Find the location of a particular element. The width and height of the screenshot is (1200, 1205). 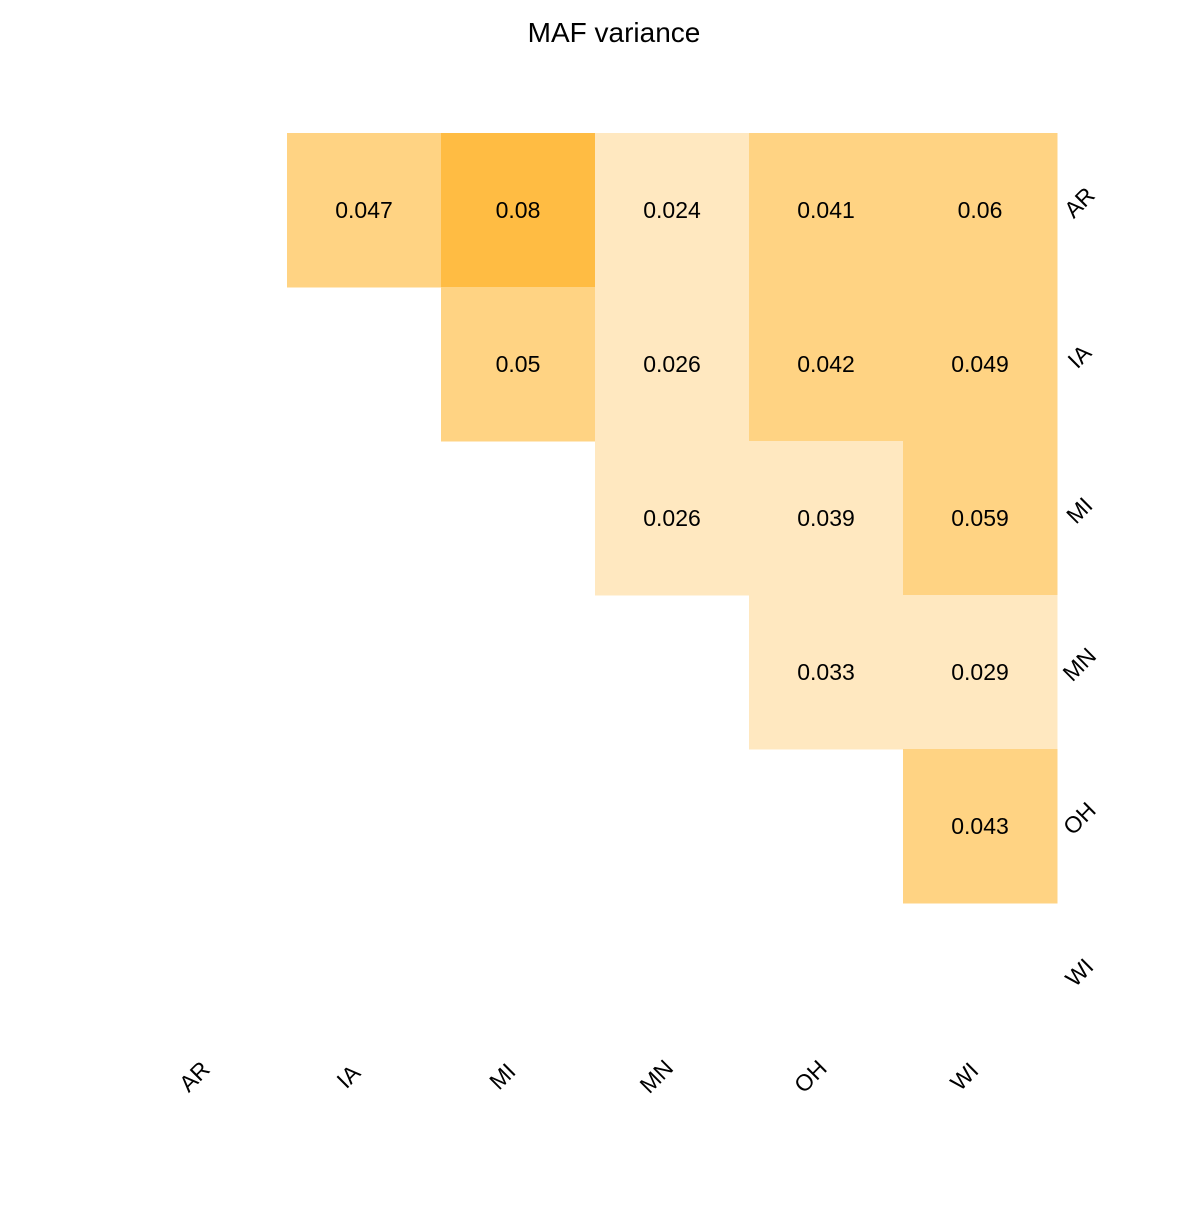

heatmap-cell-ar-oh is located at coordinates (826, 210).